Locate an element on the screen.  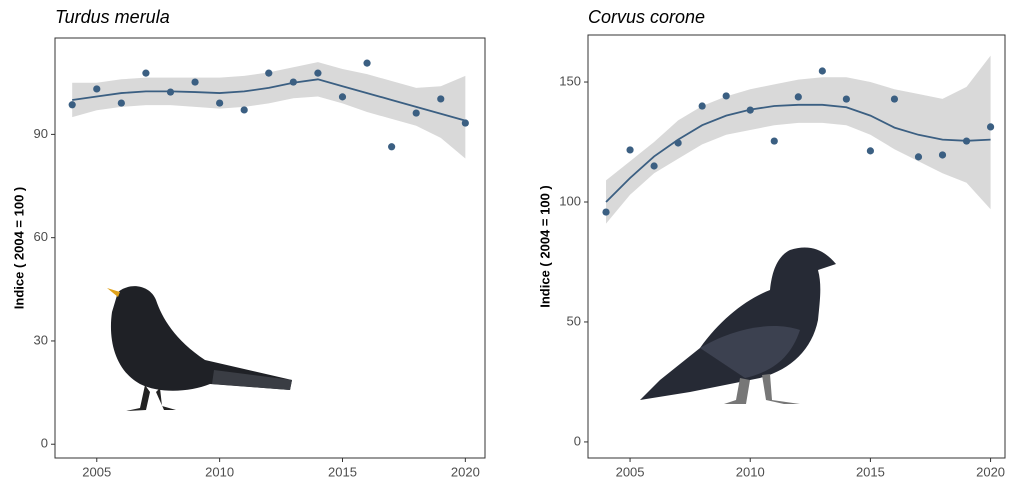
y-tick-label: 150 is located at coordinates (570, 80).